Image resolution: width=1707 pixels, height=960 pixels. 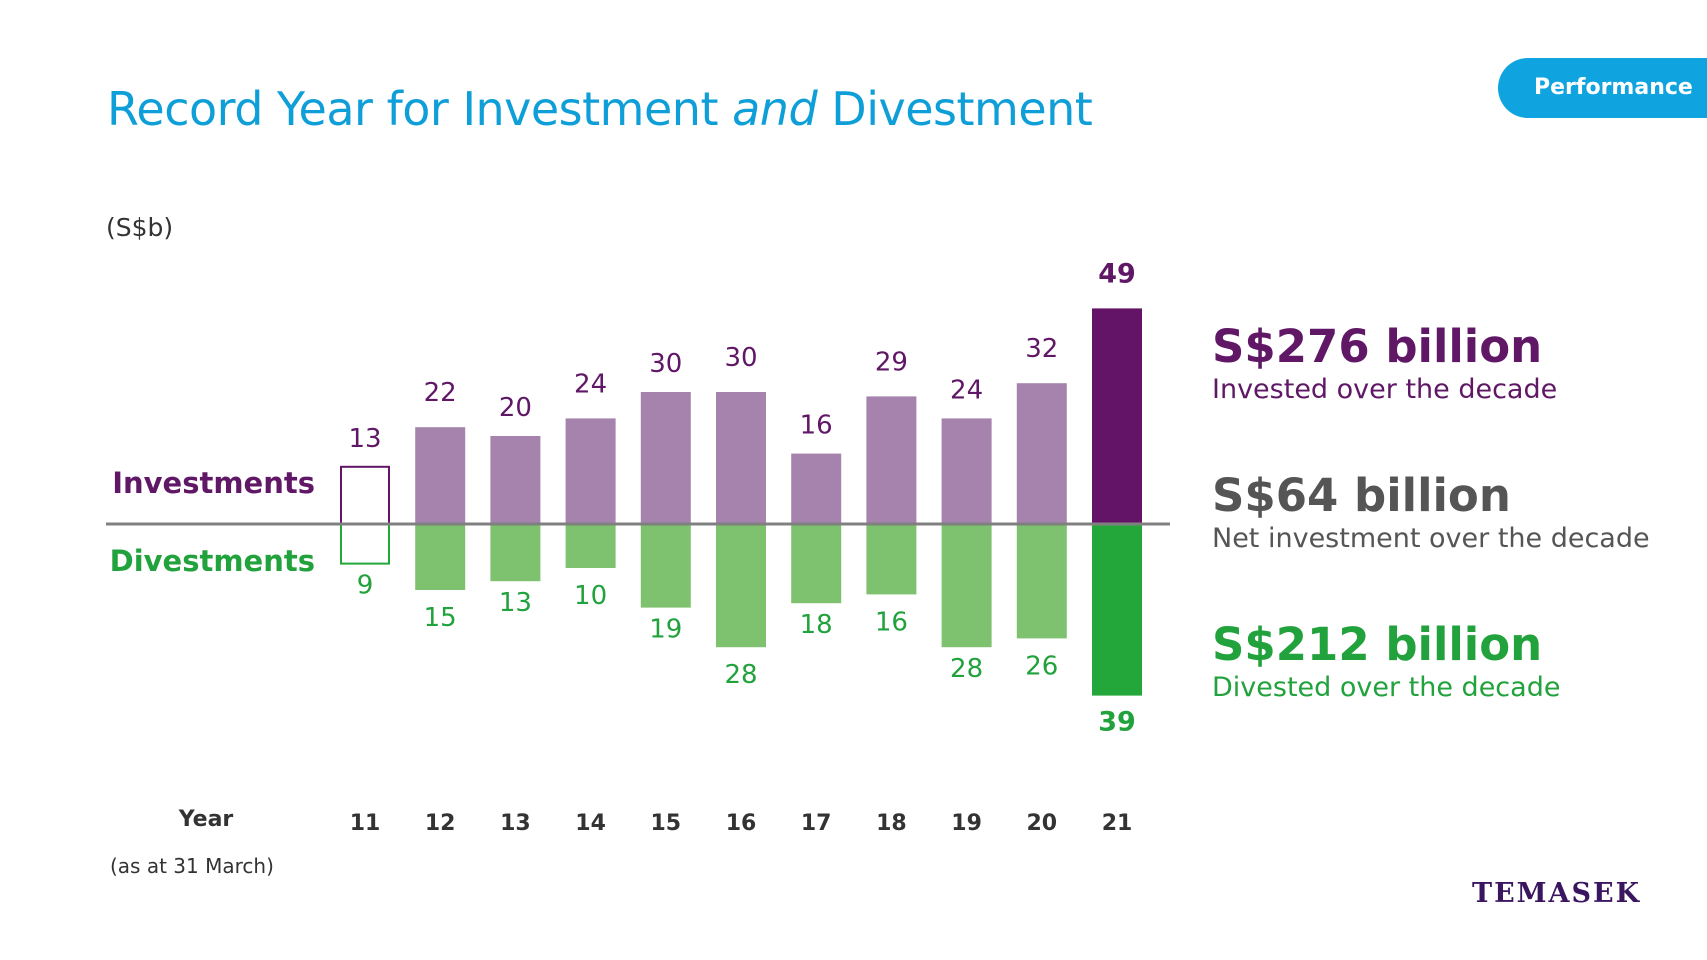 I want to click on divestment-value-label: 9, so click(x=365, y=586).